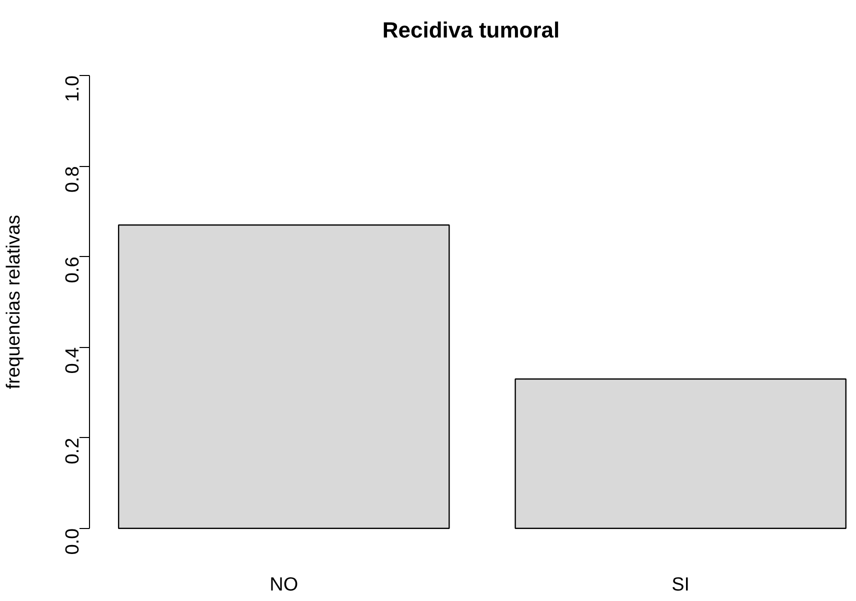  Describe the element at coordinates (73, 270) in the screenshot. I see `y-tick-label: 0.6` at that location.